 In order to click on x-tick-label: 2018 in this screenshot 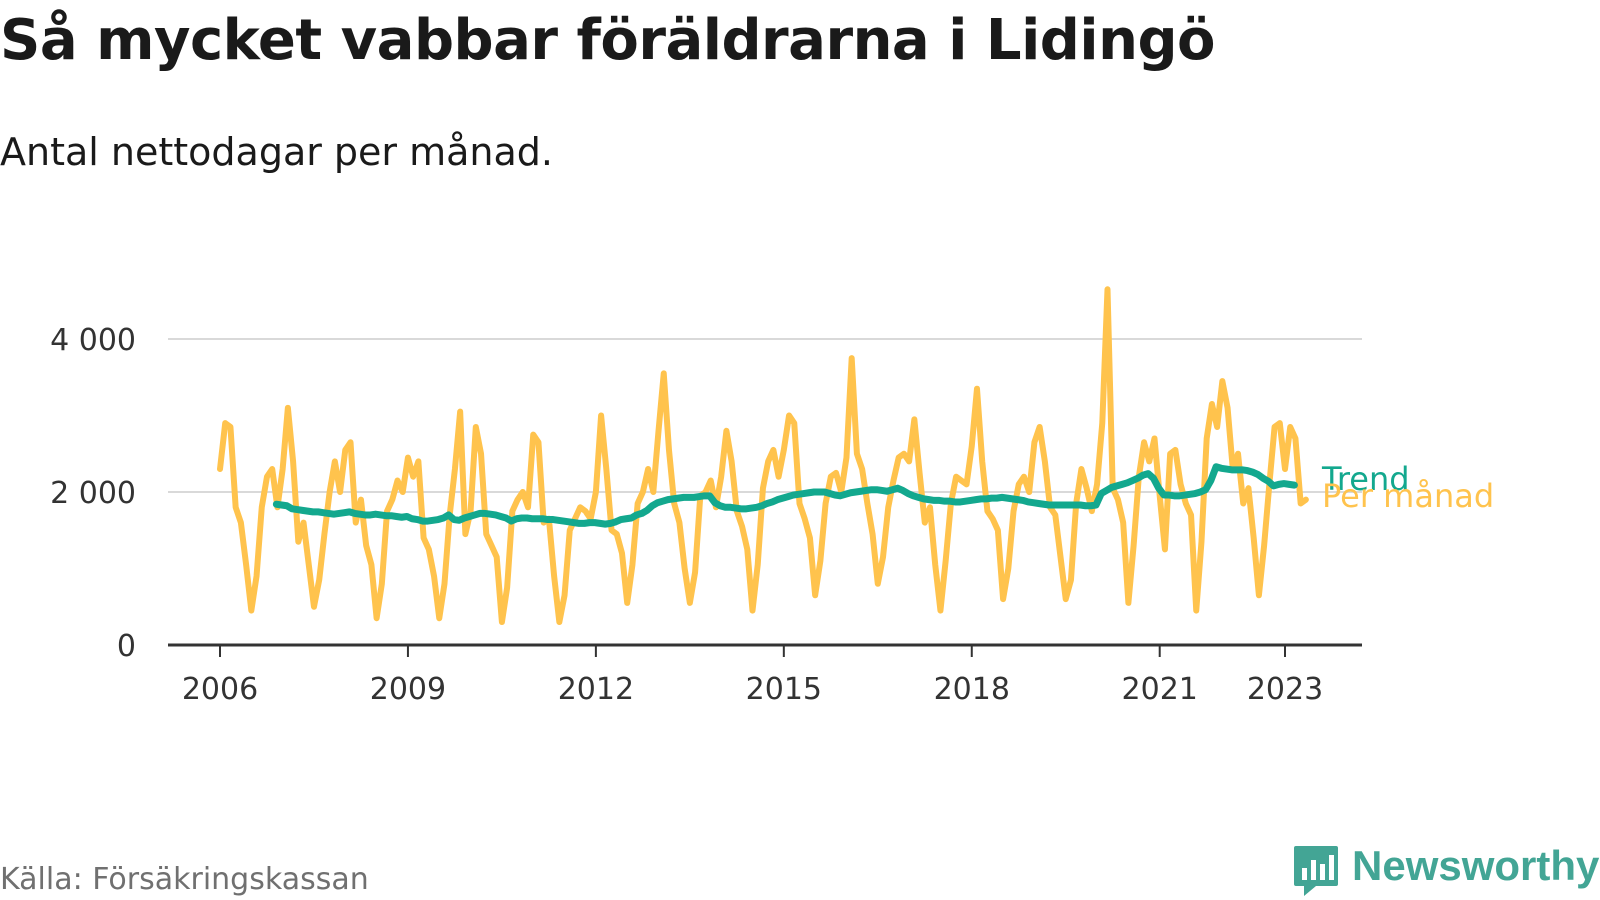, I will do `click(972, 689)`.